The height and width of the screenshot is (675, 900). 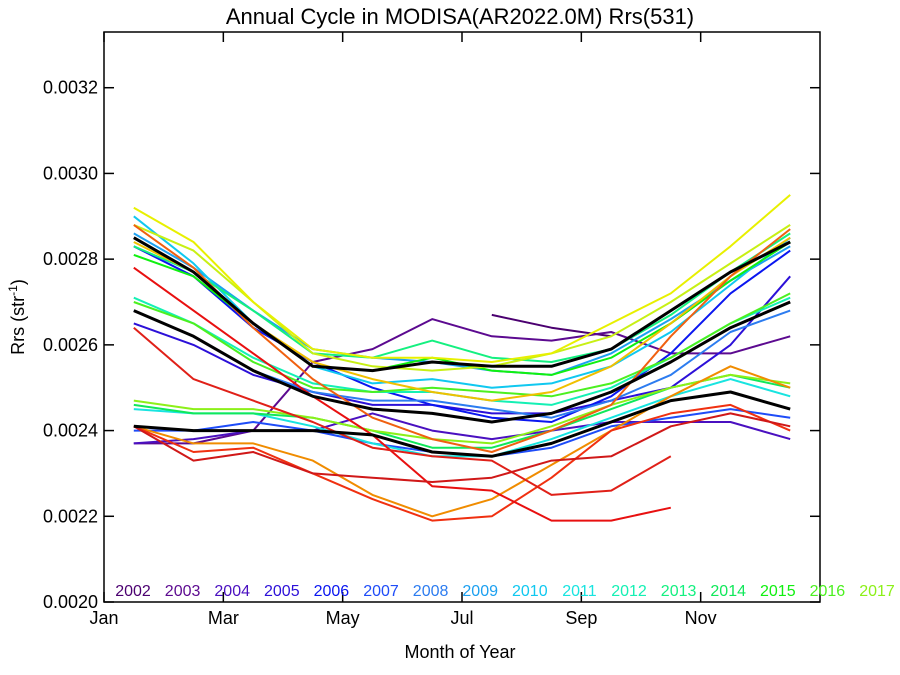 What do you see at coordinates (70, 516) in the screenshot?
I see `y-tick-label-1: 0.0022` at bounding box center [70, 516].